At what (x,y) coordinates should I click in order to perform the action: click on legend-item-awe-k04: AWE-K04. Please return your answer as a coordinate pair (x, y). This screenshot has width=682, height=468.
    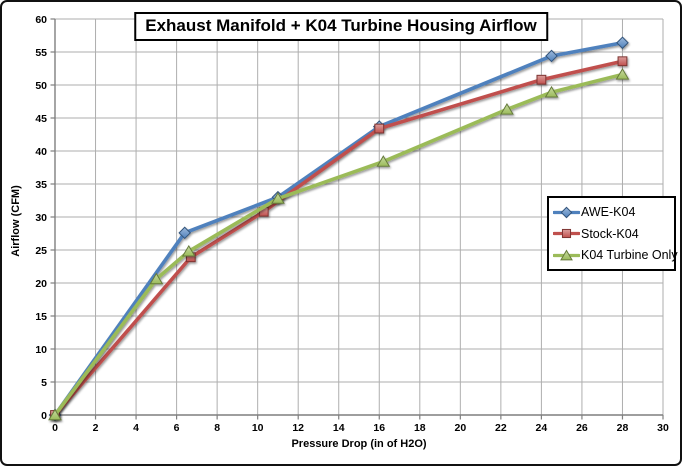
    Looking at the image, I should click on (613, 212).